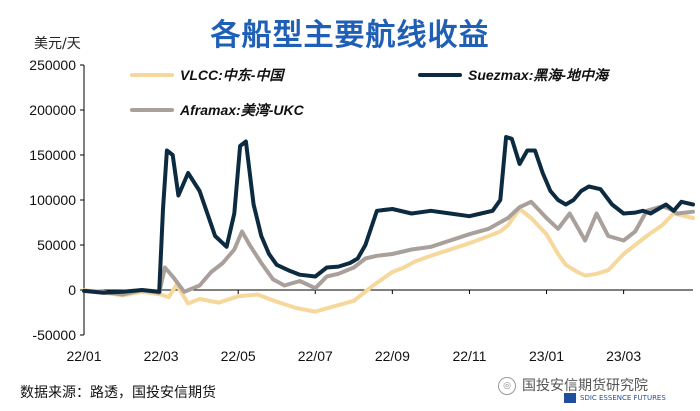  Describe the element at coordinates (72, 290) in the screenshot. I see `y-tick-label: 0` at that location.